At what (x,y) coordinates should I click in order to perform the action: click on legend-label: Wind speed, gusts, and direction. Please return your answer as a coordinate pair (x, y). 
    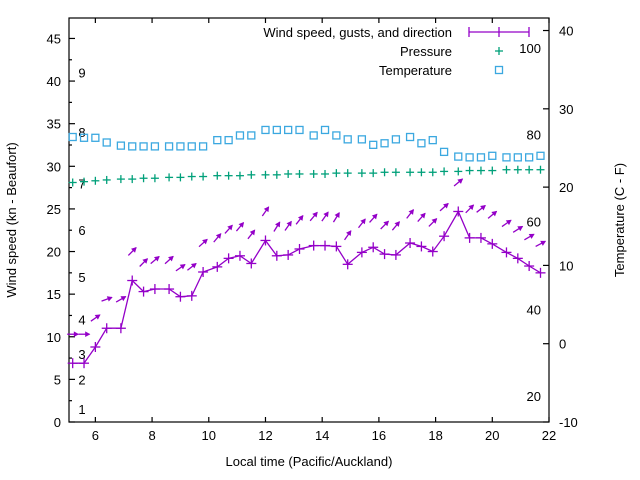
    Looking at the image, I should click on (357, 32).